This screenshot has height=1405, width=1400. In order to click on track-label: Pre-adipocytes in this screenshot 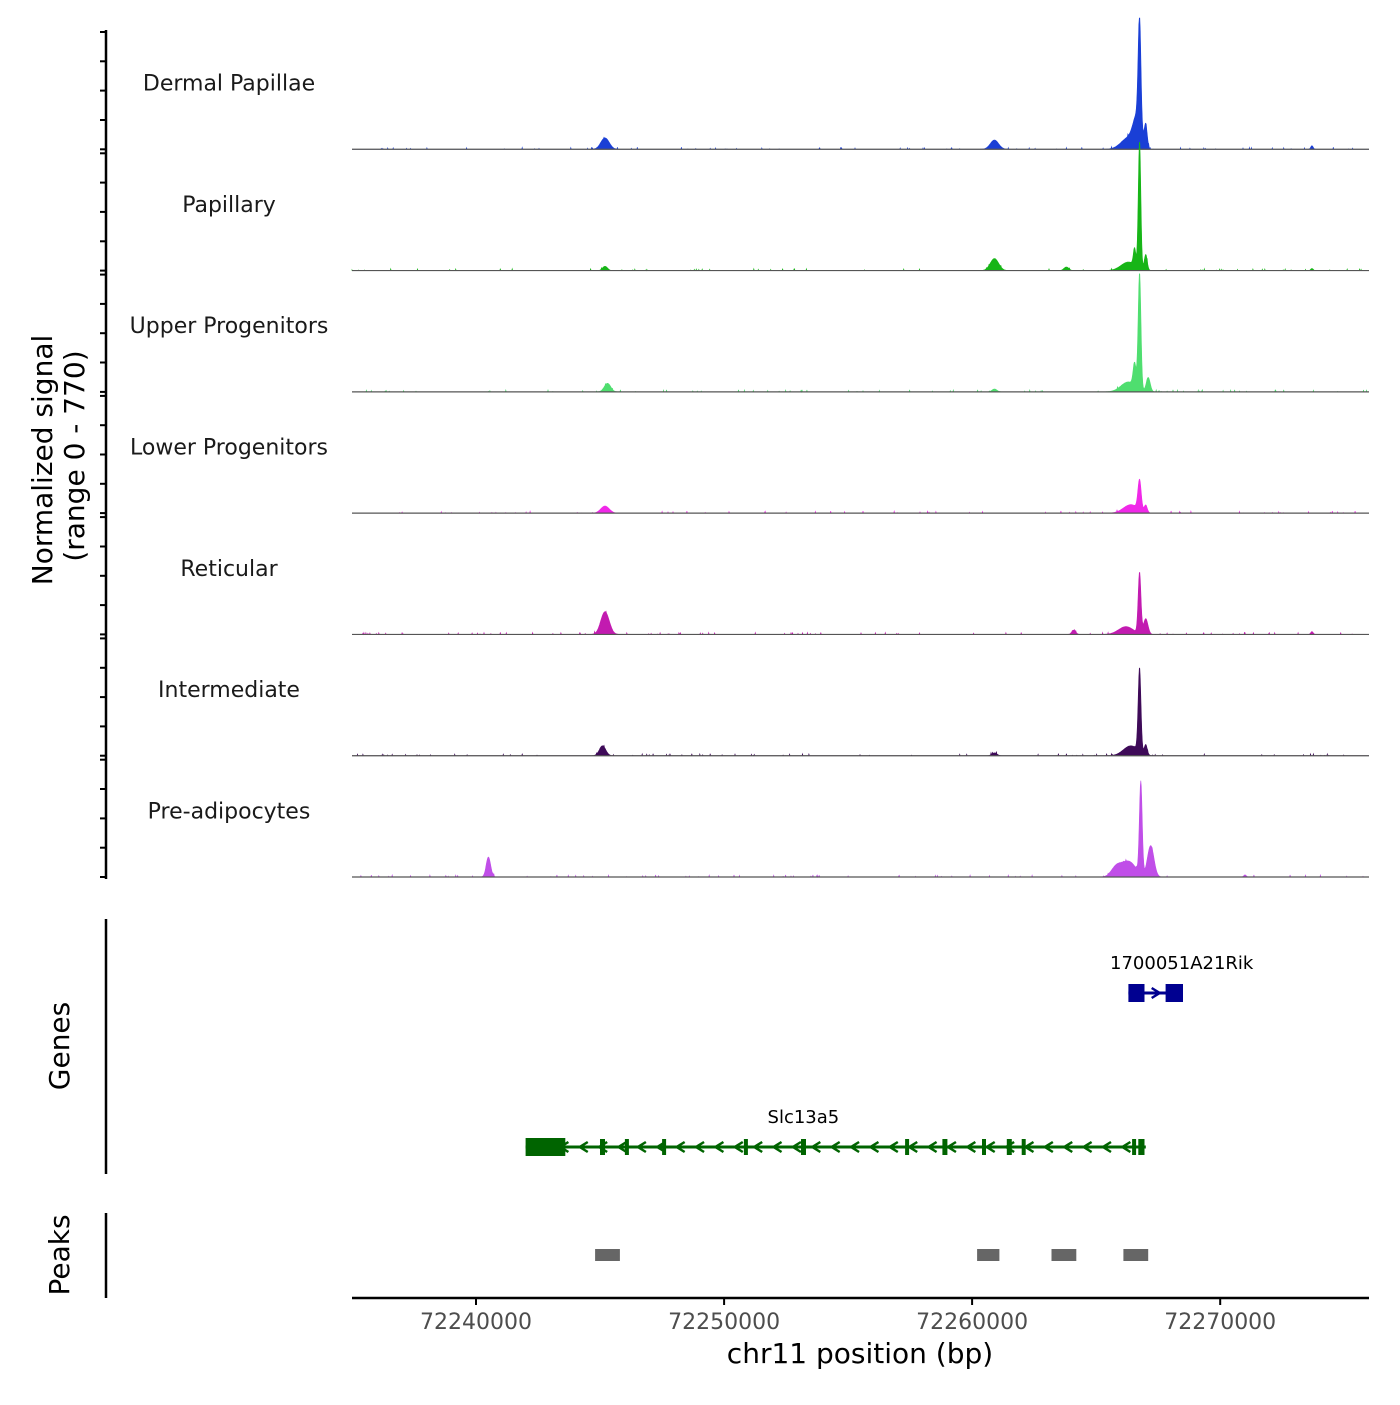, I will do `click(229, 811)`.